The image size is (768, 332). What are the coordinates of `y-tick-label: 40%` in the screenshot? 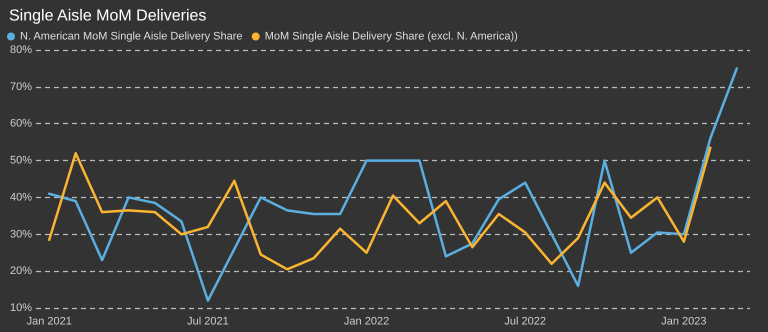 It's located at (21, 197).